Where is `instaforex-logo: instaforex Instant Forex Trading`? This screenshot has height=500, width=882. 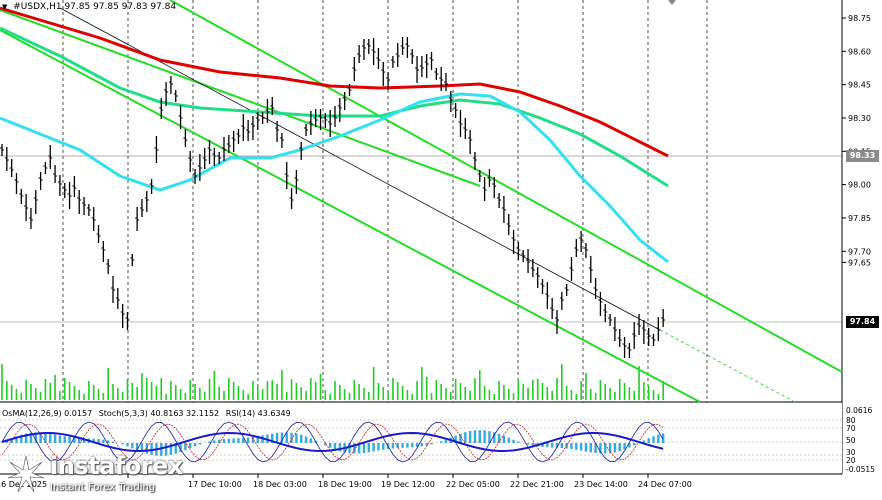
instaforex-logo: instaforex Instant Forex Trading is located at coordinates (93, 474).